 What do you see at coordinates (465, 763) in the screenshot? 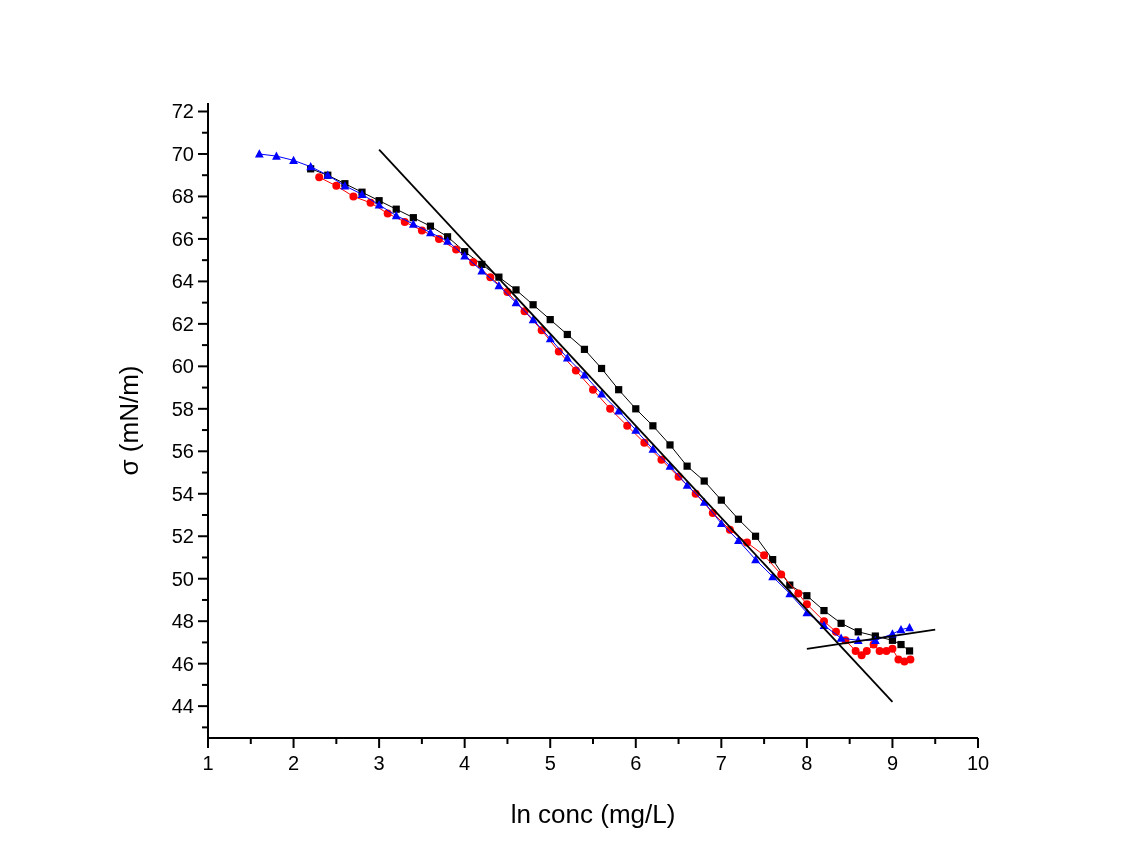
I see `x-tick-label: 4` at bounding box center [465, 763].